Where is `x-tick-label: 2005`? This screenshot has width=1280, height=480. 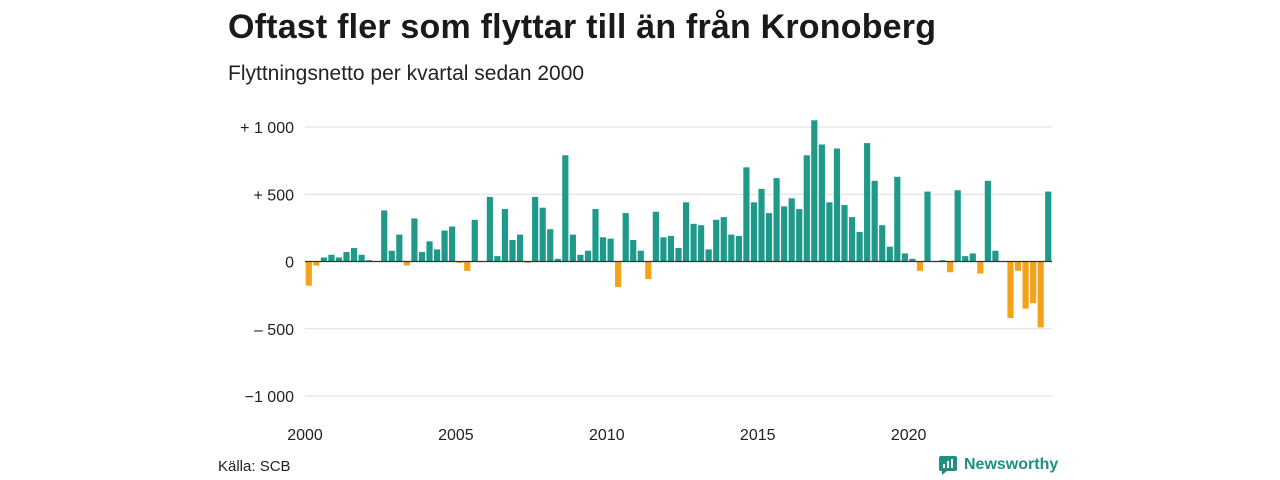 x-tick-label: 2005 is located at coordinates (456, 435).